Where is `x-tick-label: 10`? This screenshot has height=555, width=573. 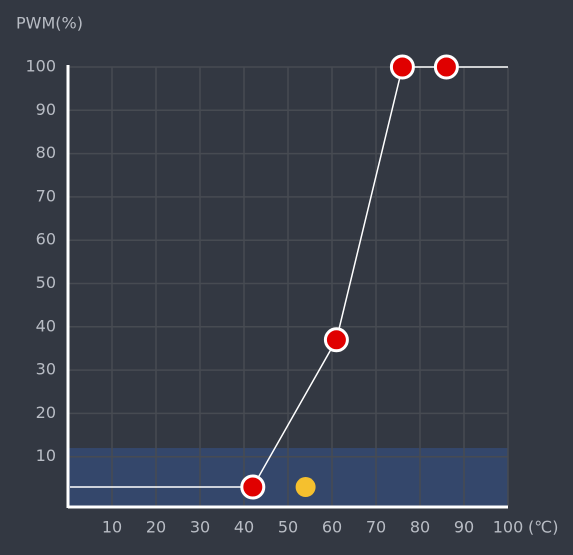 x-tick-label: 10 is located at coordinates (112, 527).